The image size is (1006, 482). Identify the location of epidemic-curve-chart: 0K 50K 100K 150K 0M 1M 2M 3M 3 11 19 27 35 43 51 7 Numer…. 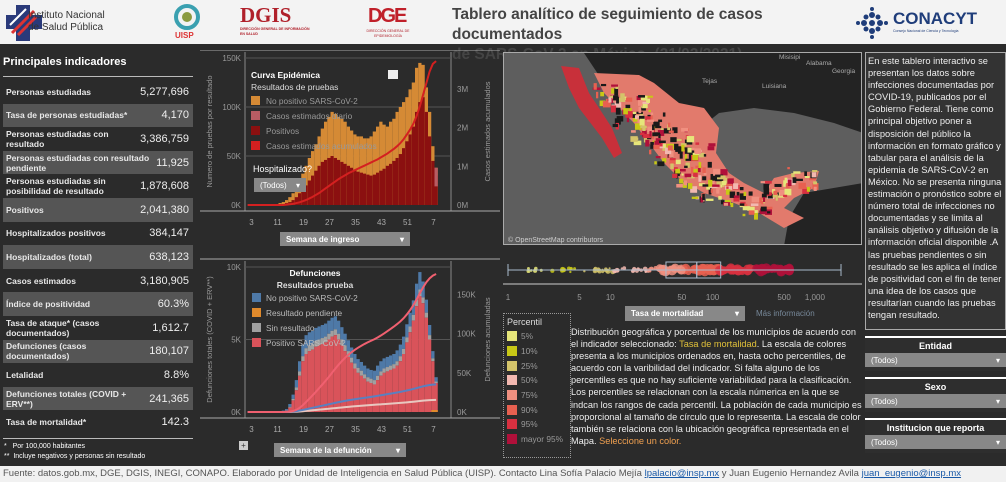
(350, 150).